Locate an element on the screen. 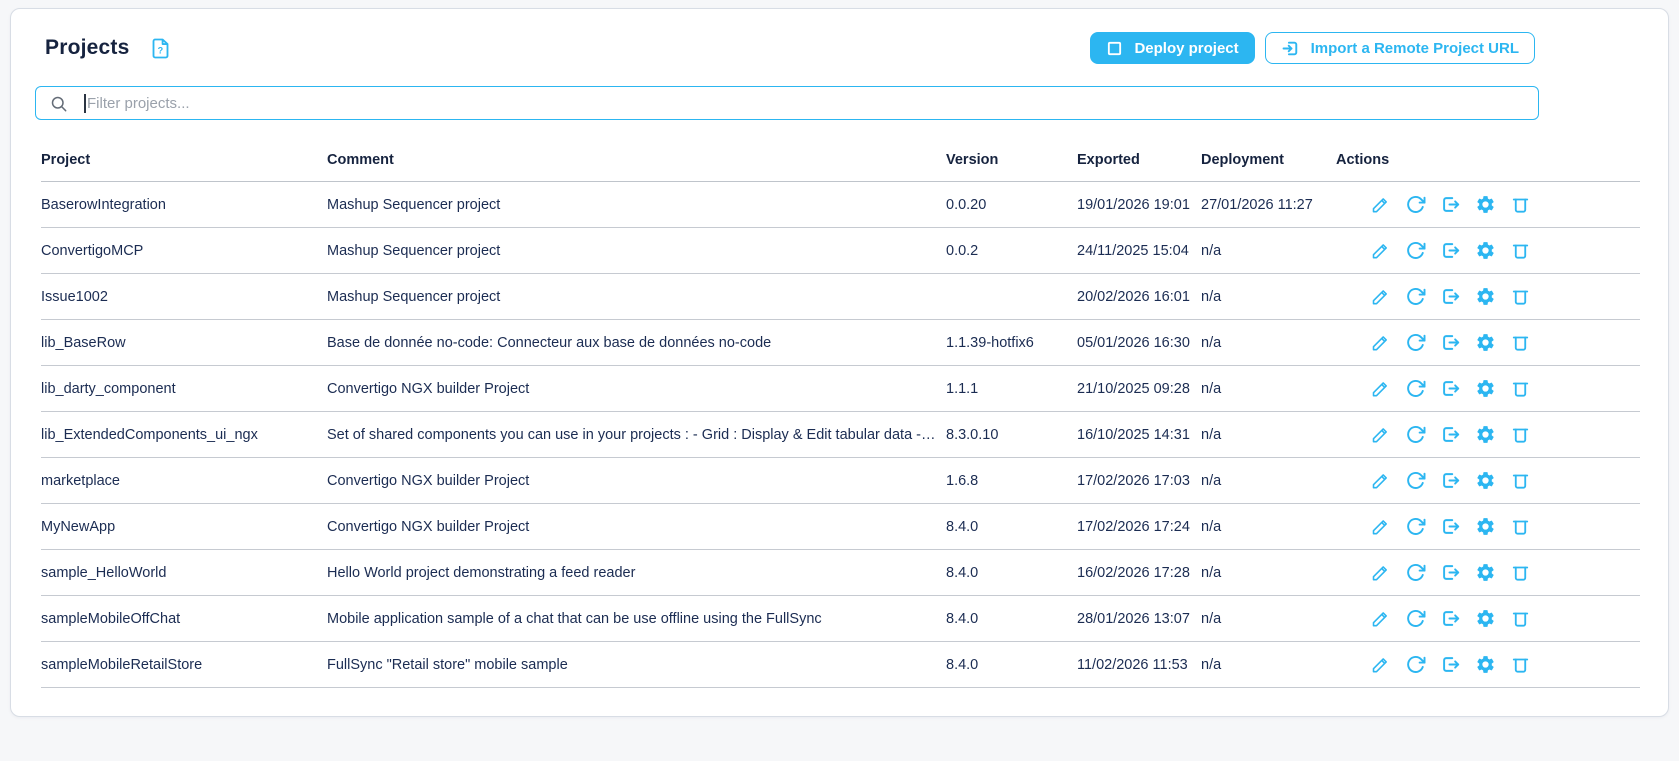  reload-icon is located at coordinates (1415, 388).